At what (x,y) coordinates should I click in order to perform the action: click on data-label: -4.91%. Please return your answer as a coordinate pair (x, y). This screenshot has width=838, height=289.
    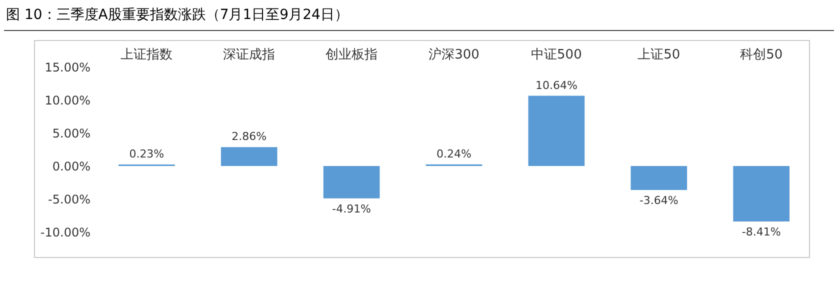
    Looking at the image, I should click on (352, 209).